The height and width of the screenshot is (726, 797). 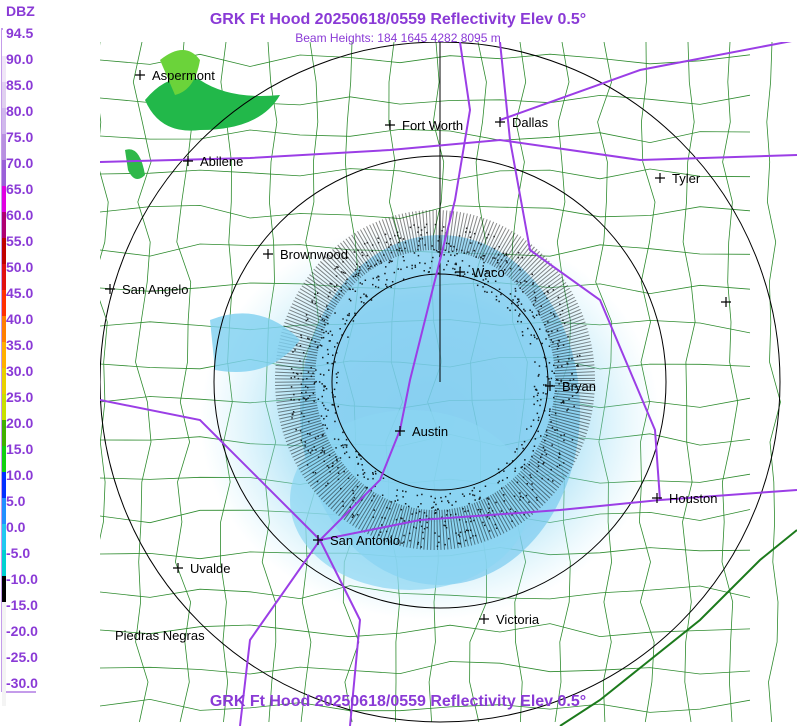 I want to click on legend-label: 20.0, so click(x=19, y=423).